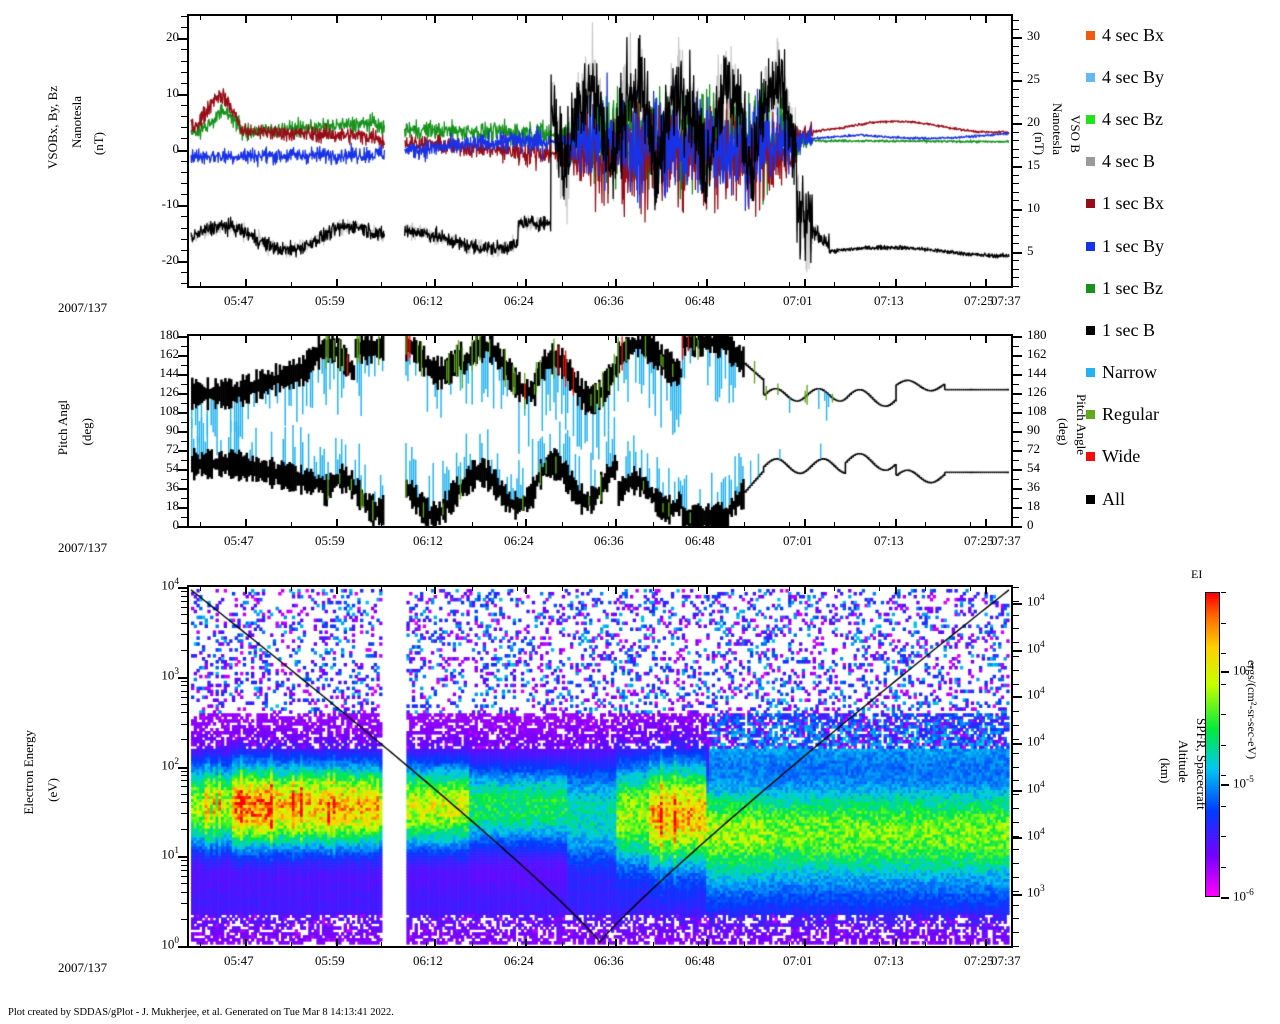 This screenshot has width=1280, height=1024. I want to click on legend-label: 1 sec Bz, so click(1132, 287).